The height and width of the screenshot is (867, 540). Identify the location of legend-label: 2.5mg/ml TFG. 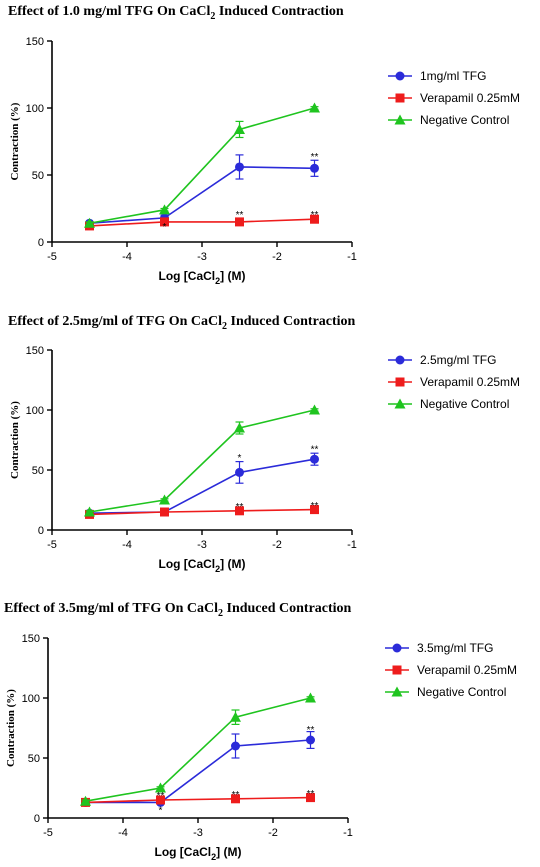
(458, 360).